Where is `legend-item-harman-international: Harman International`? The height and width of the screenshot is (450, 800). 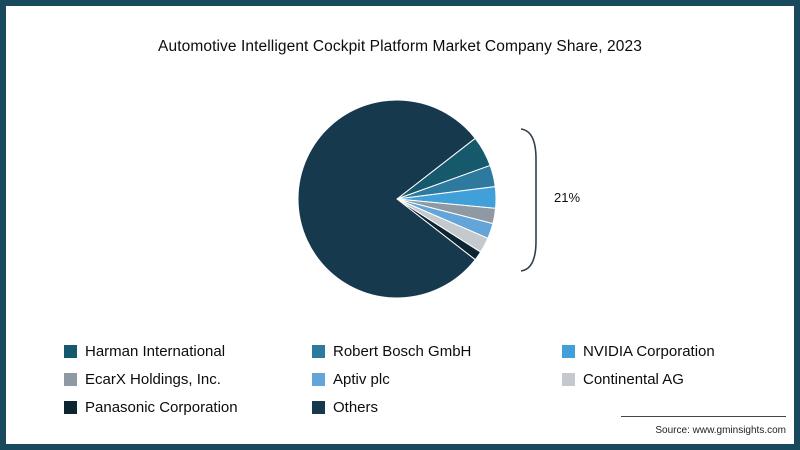
legend-item-harman-international: Harman International is located at coordinates (188, 351).